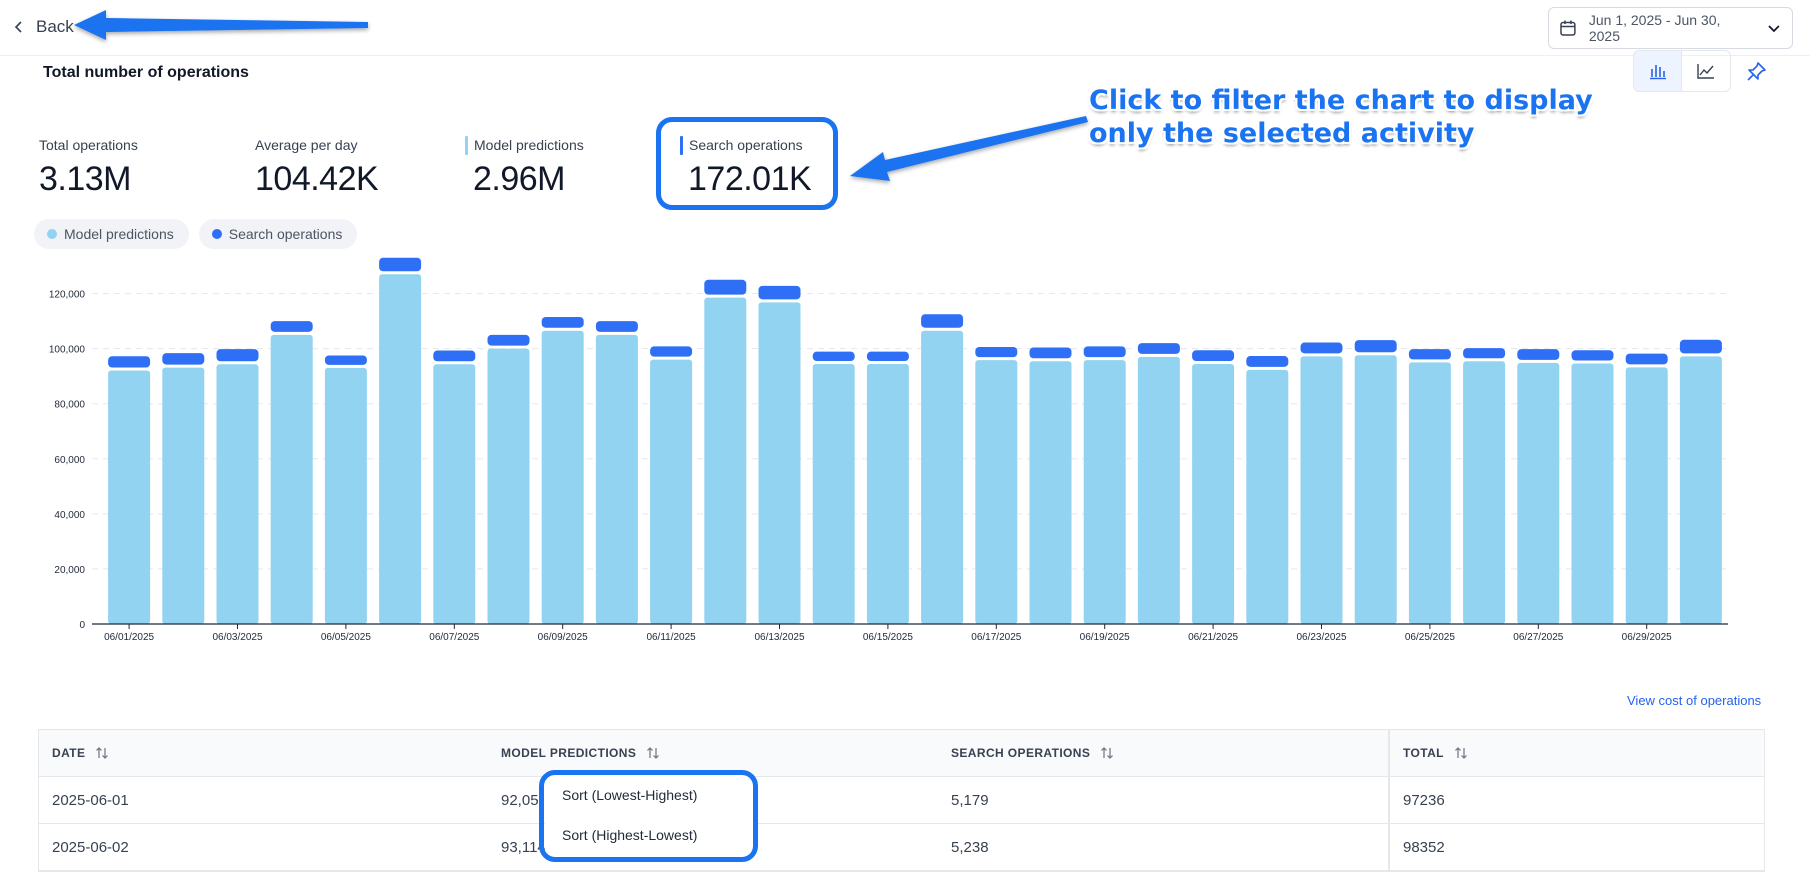 The height and width of the screenshot is (876, 1810). Describe the element at coordinates (1021, 753) in the screenshot. I see `header-label: SEARCH OPERATIONS` at that location.